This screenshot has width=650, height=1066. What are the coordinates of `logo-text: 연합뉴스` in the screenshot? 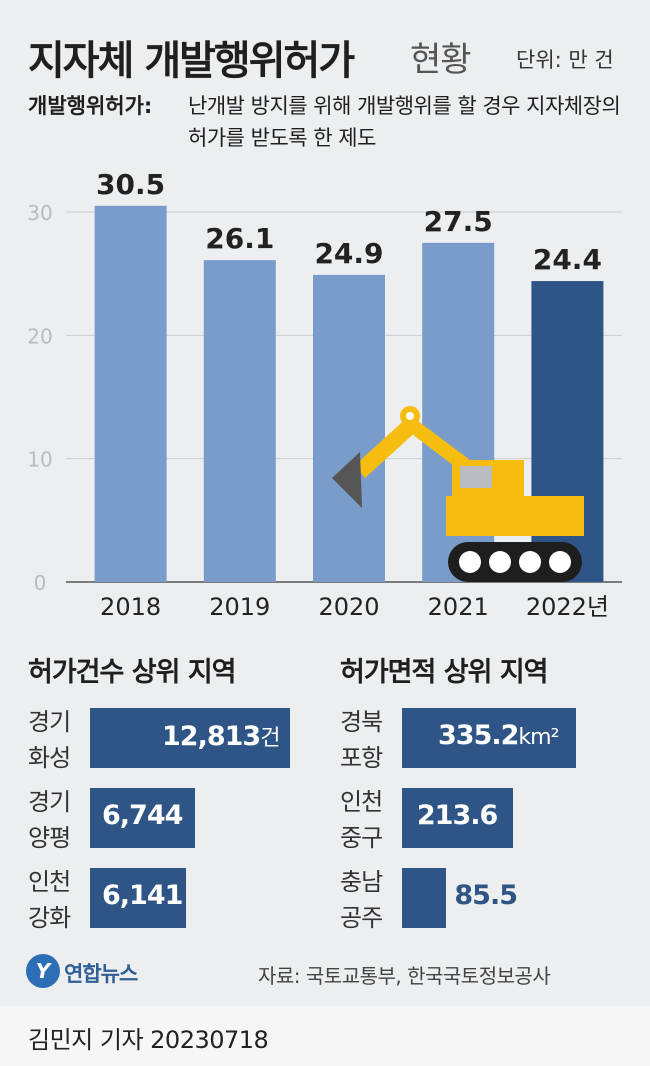 It's located at (101, 974).